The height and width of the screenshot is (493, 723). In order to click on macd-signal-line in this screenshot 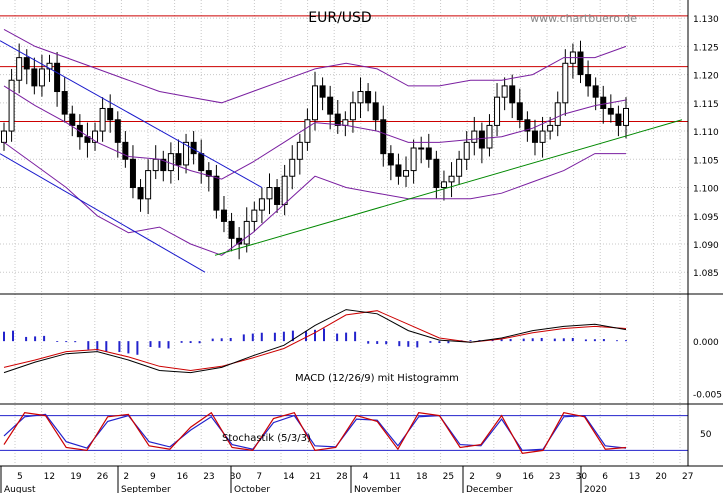, I will do `click(315, 341)`.